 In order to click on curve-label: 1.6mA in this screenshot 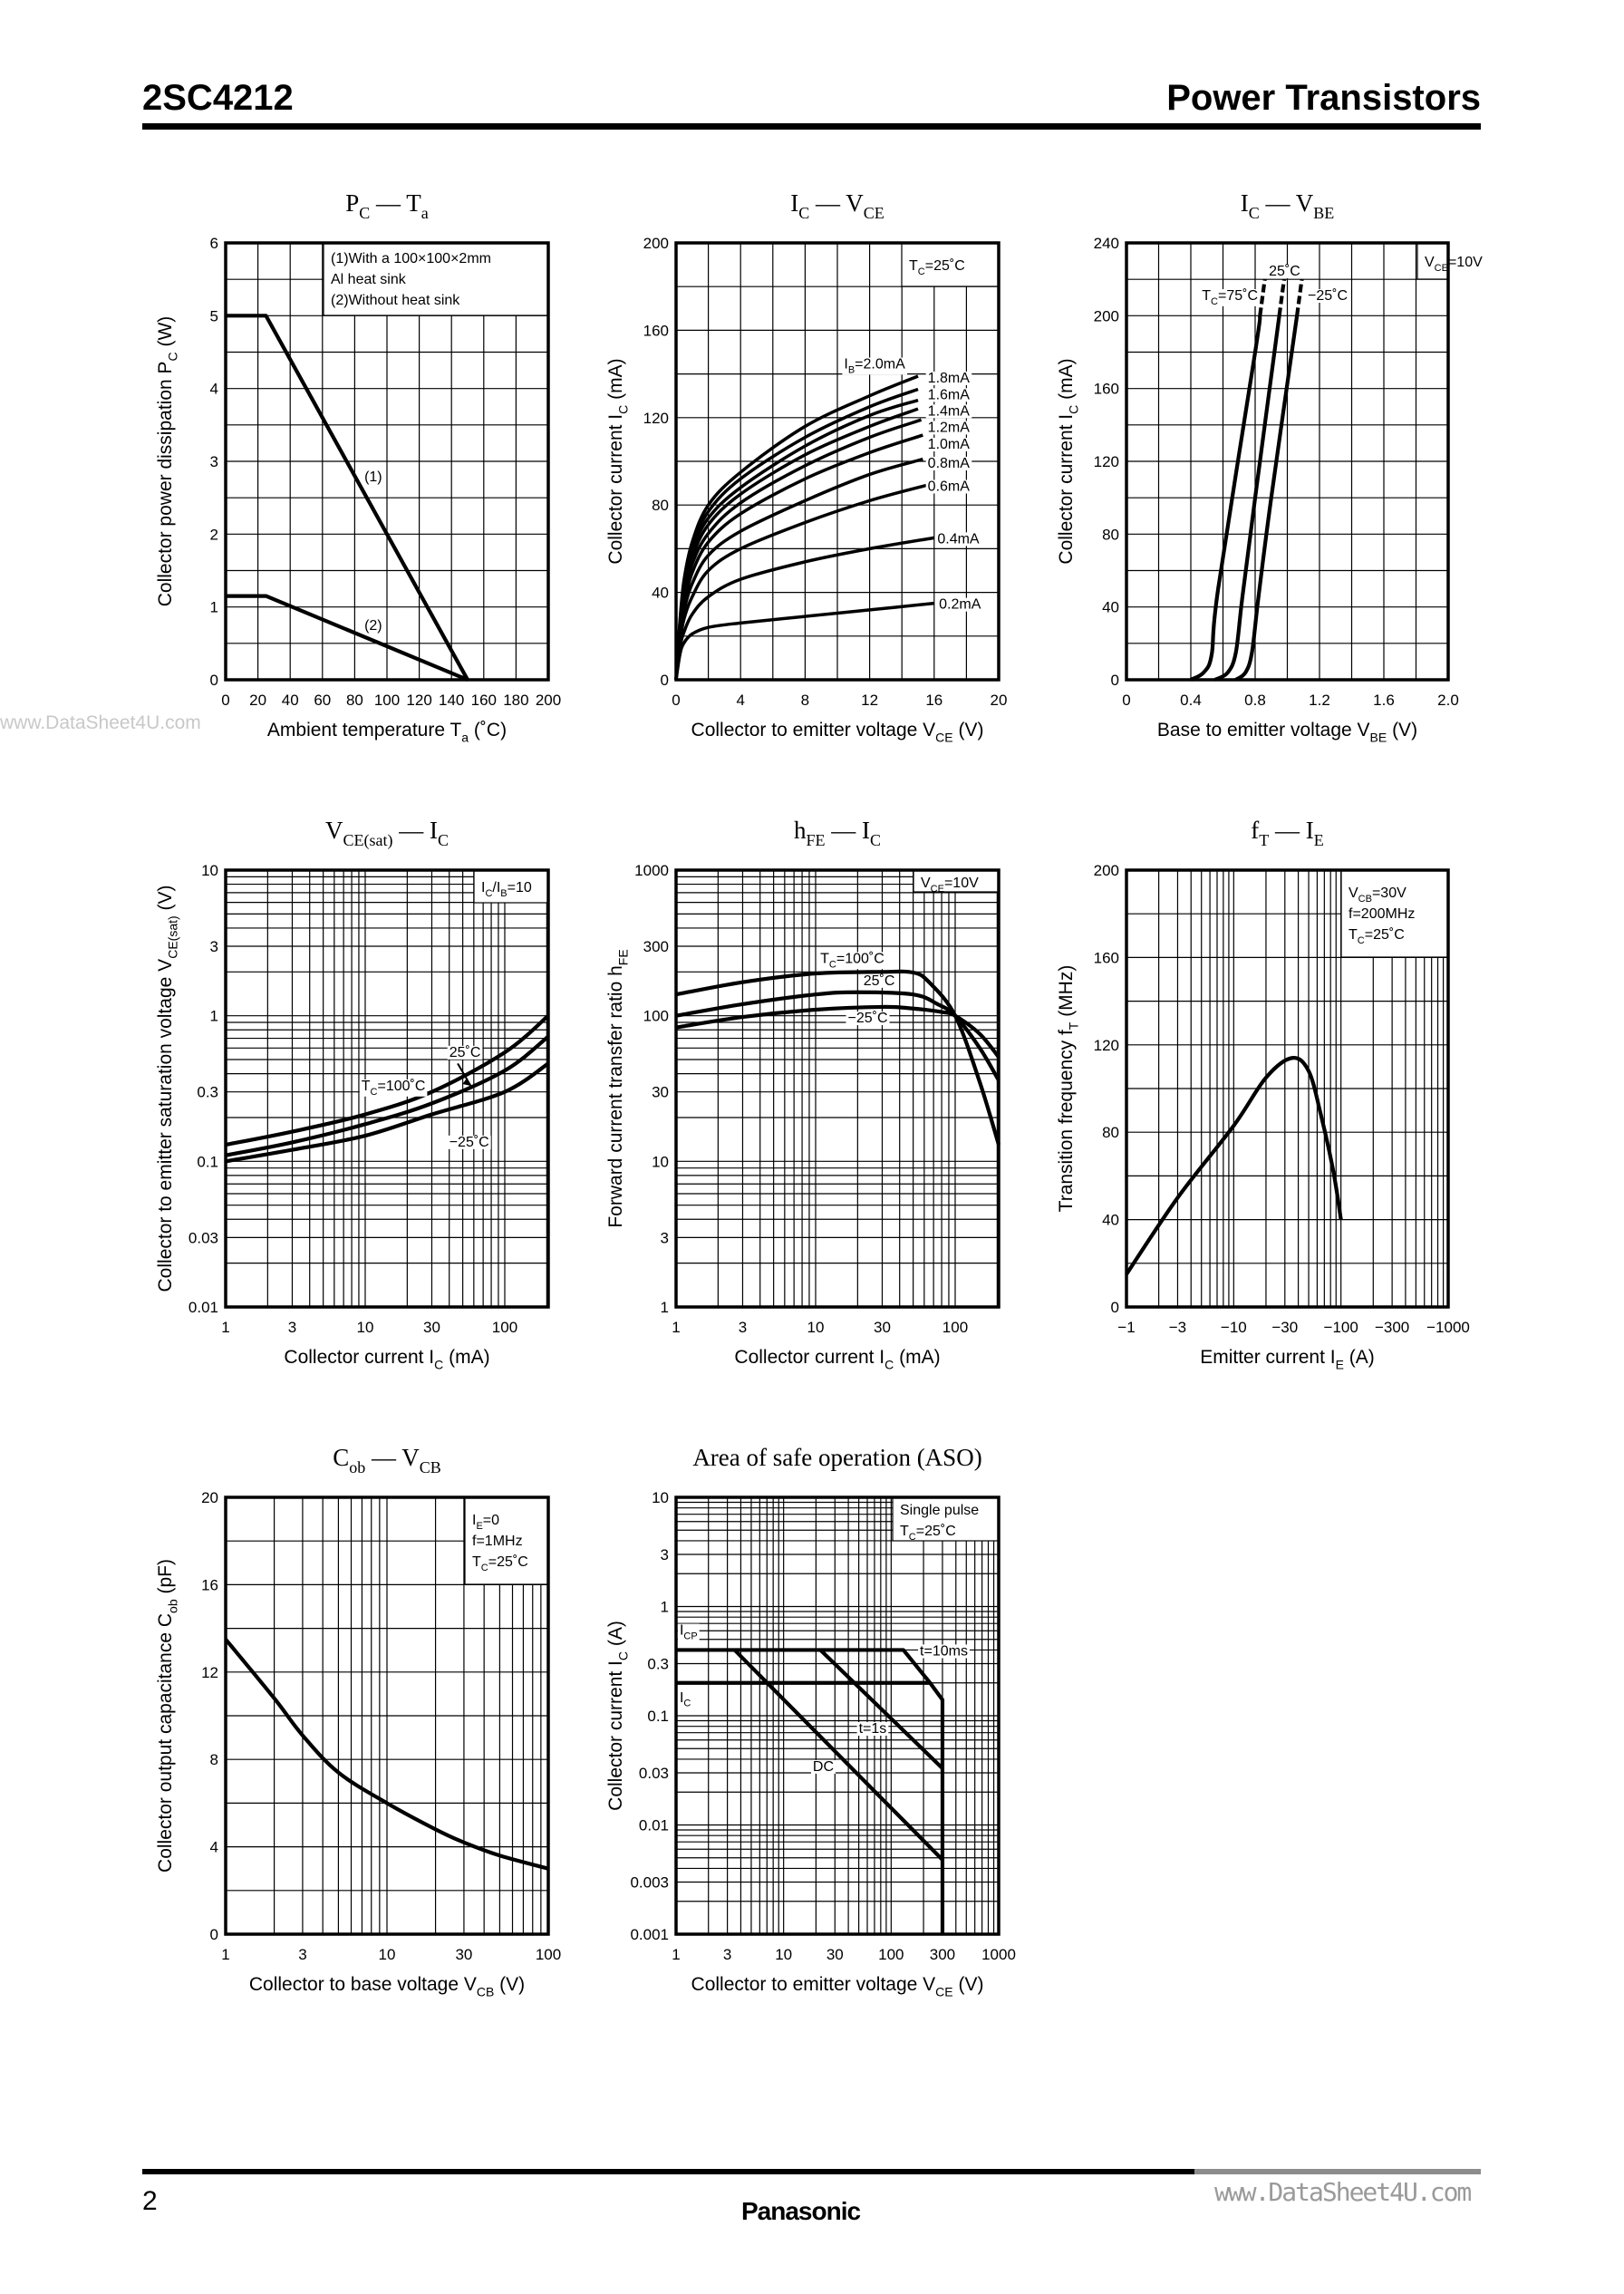, I will do `click(949, 394)`.